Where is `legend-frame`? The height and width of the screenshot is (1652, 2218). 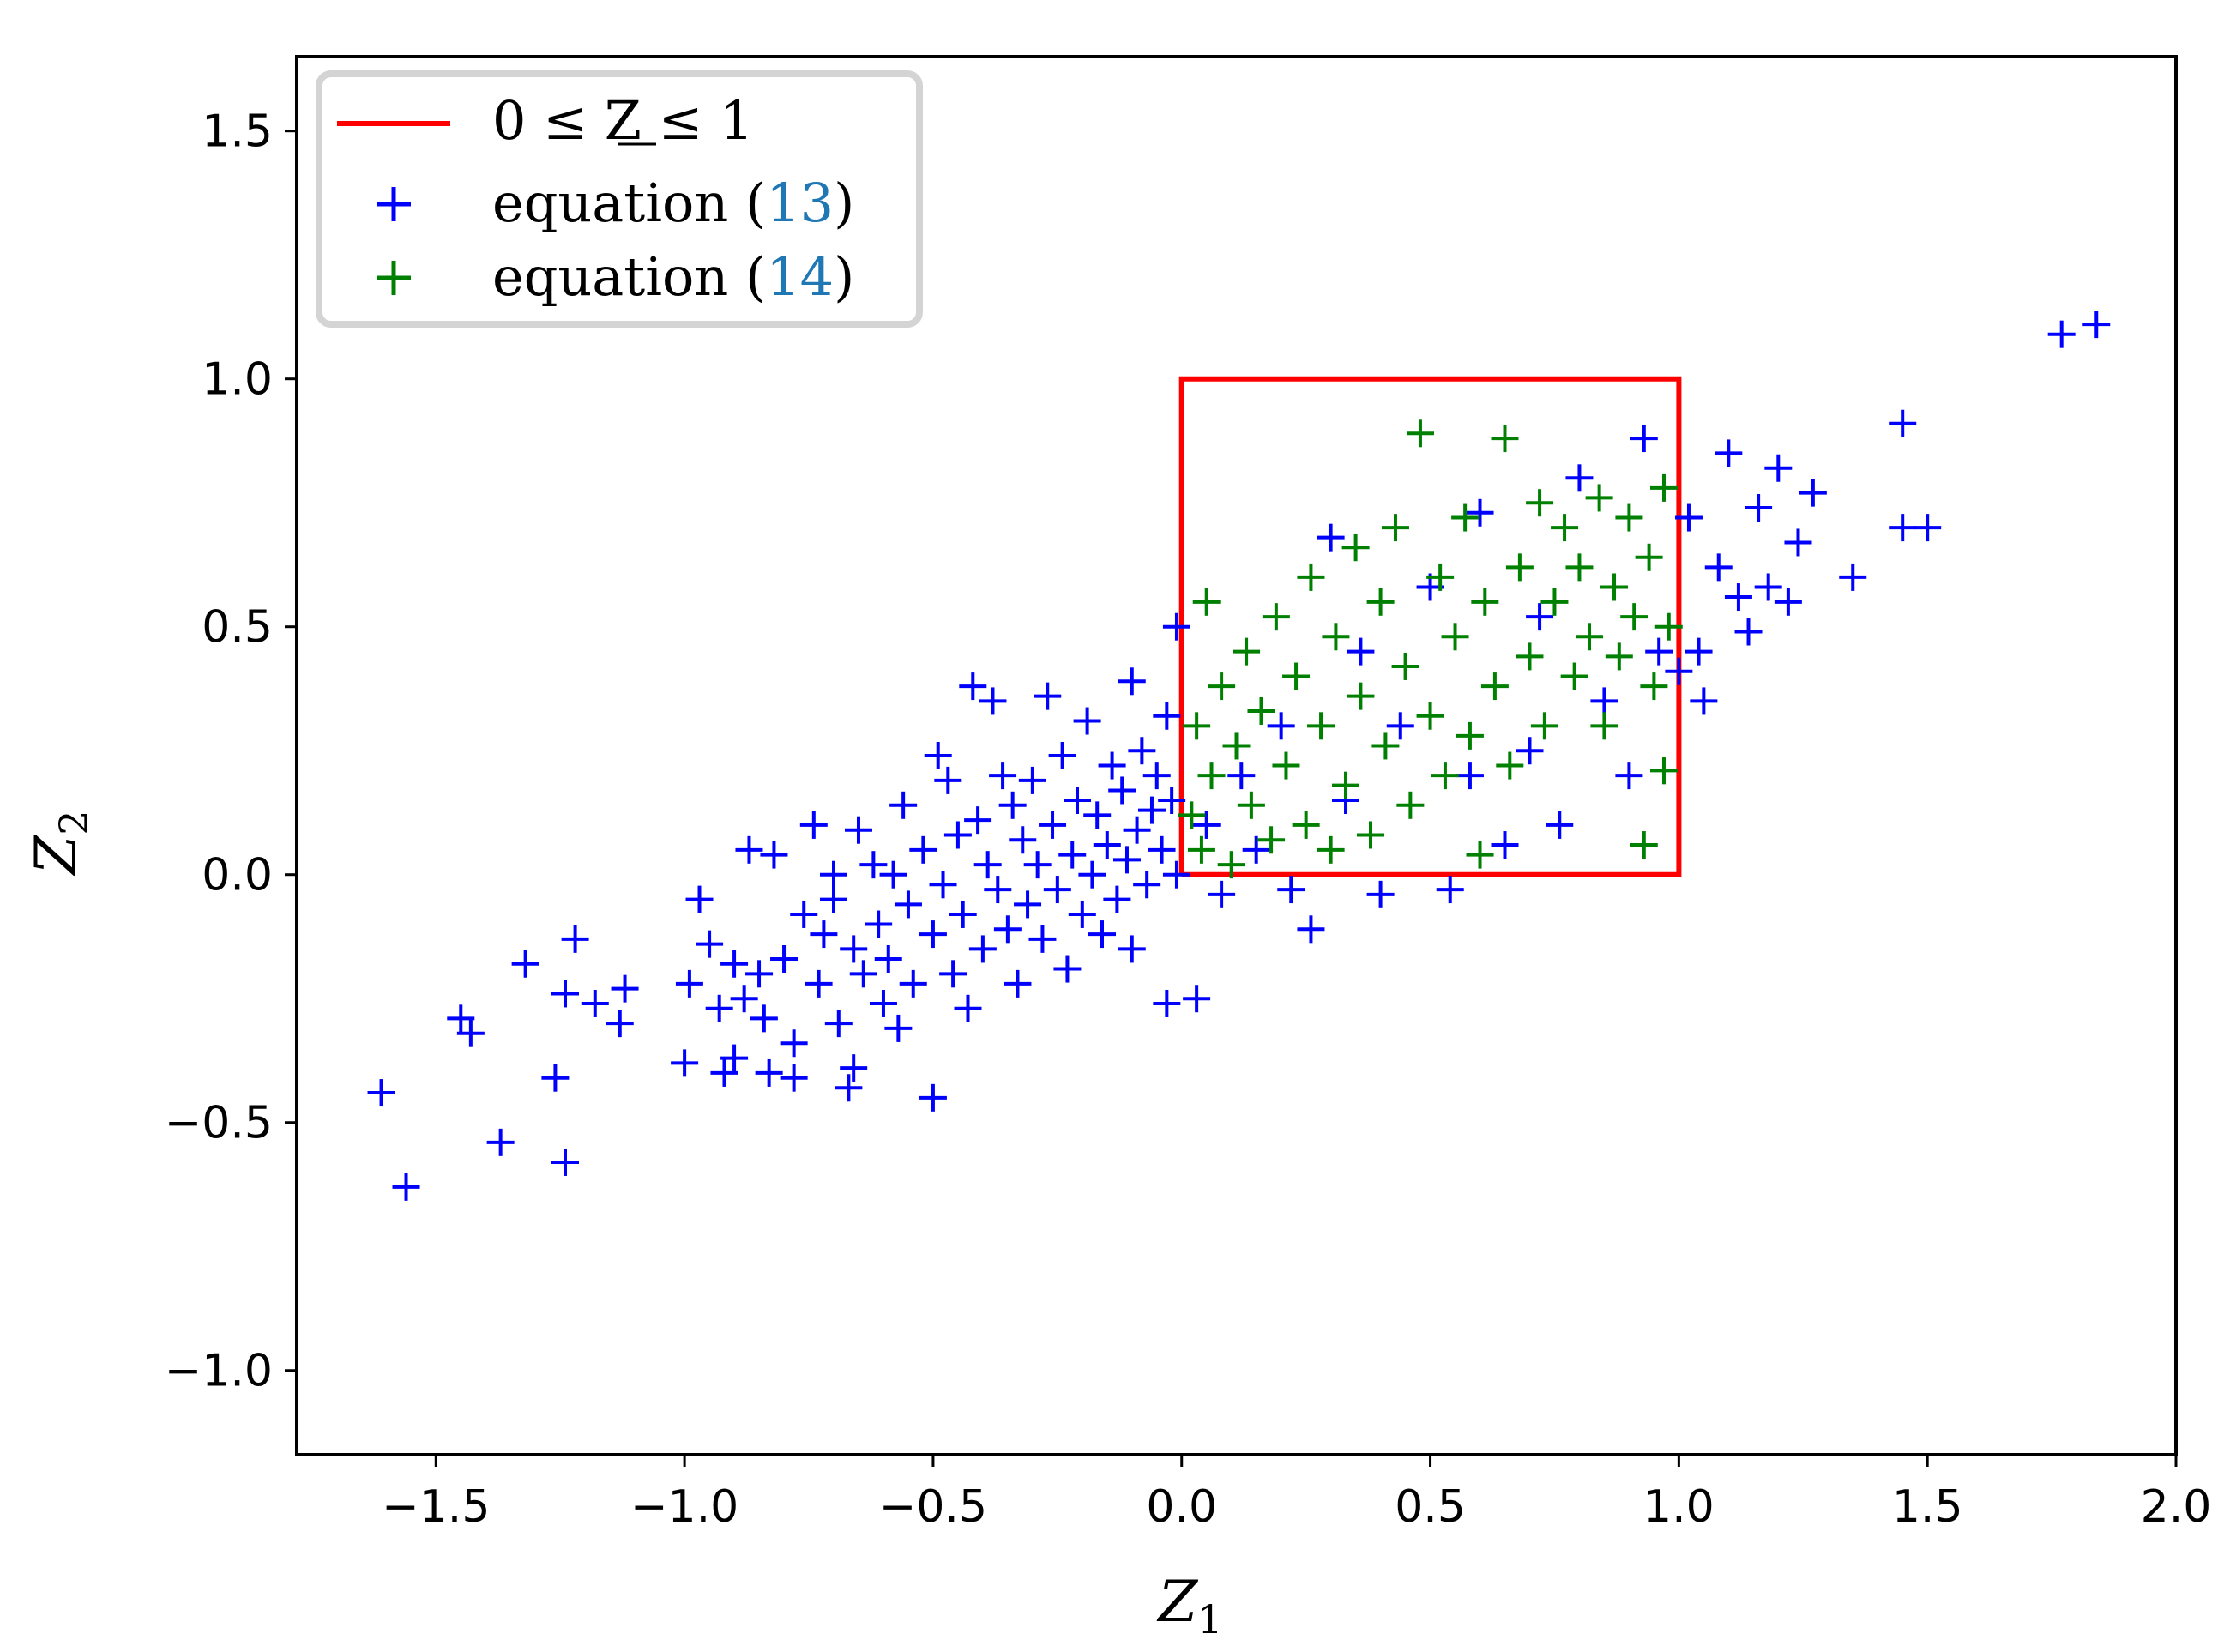 legend-frame is located at coordinates (620, 199).